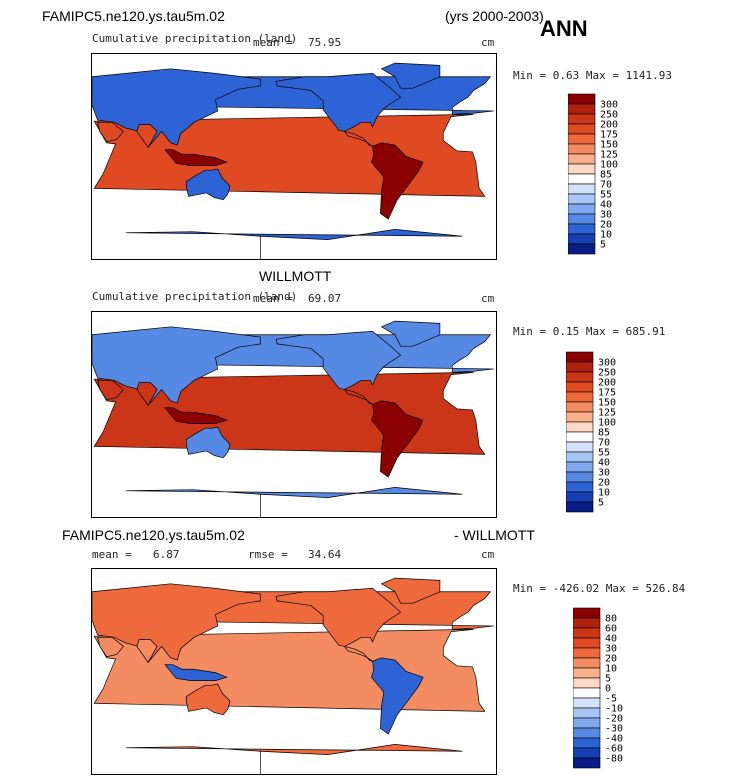 Image resolution: width=733 pixels, height=782 pixels. Describe the element at coordinates (494, 535) in the screenshot. I see `panel3-title-right: - WILLMOTT` at that location.